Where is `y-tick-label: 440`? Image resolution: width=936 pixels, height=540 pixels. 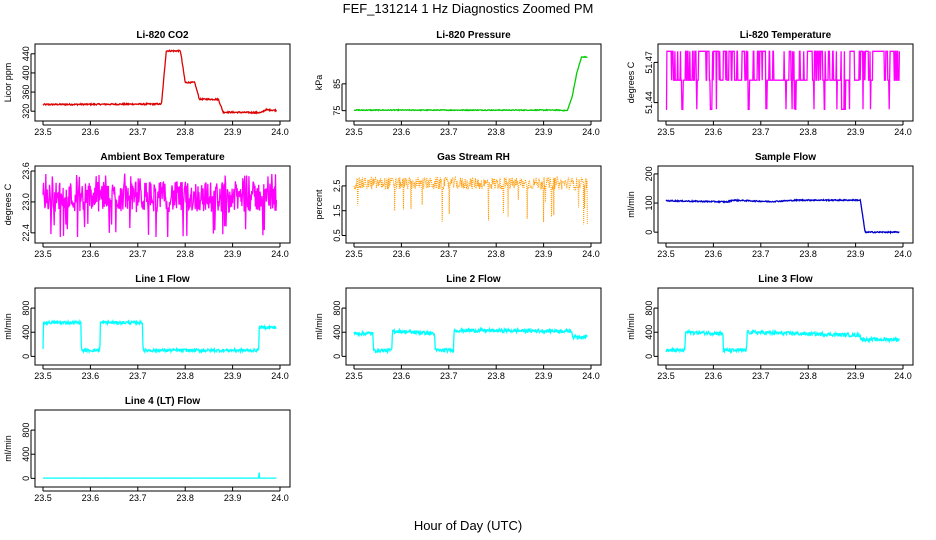 y-tick-label: 440 is located at coordinates (26, 53).